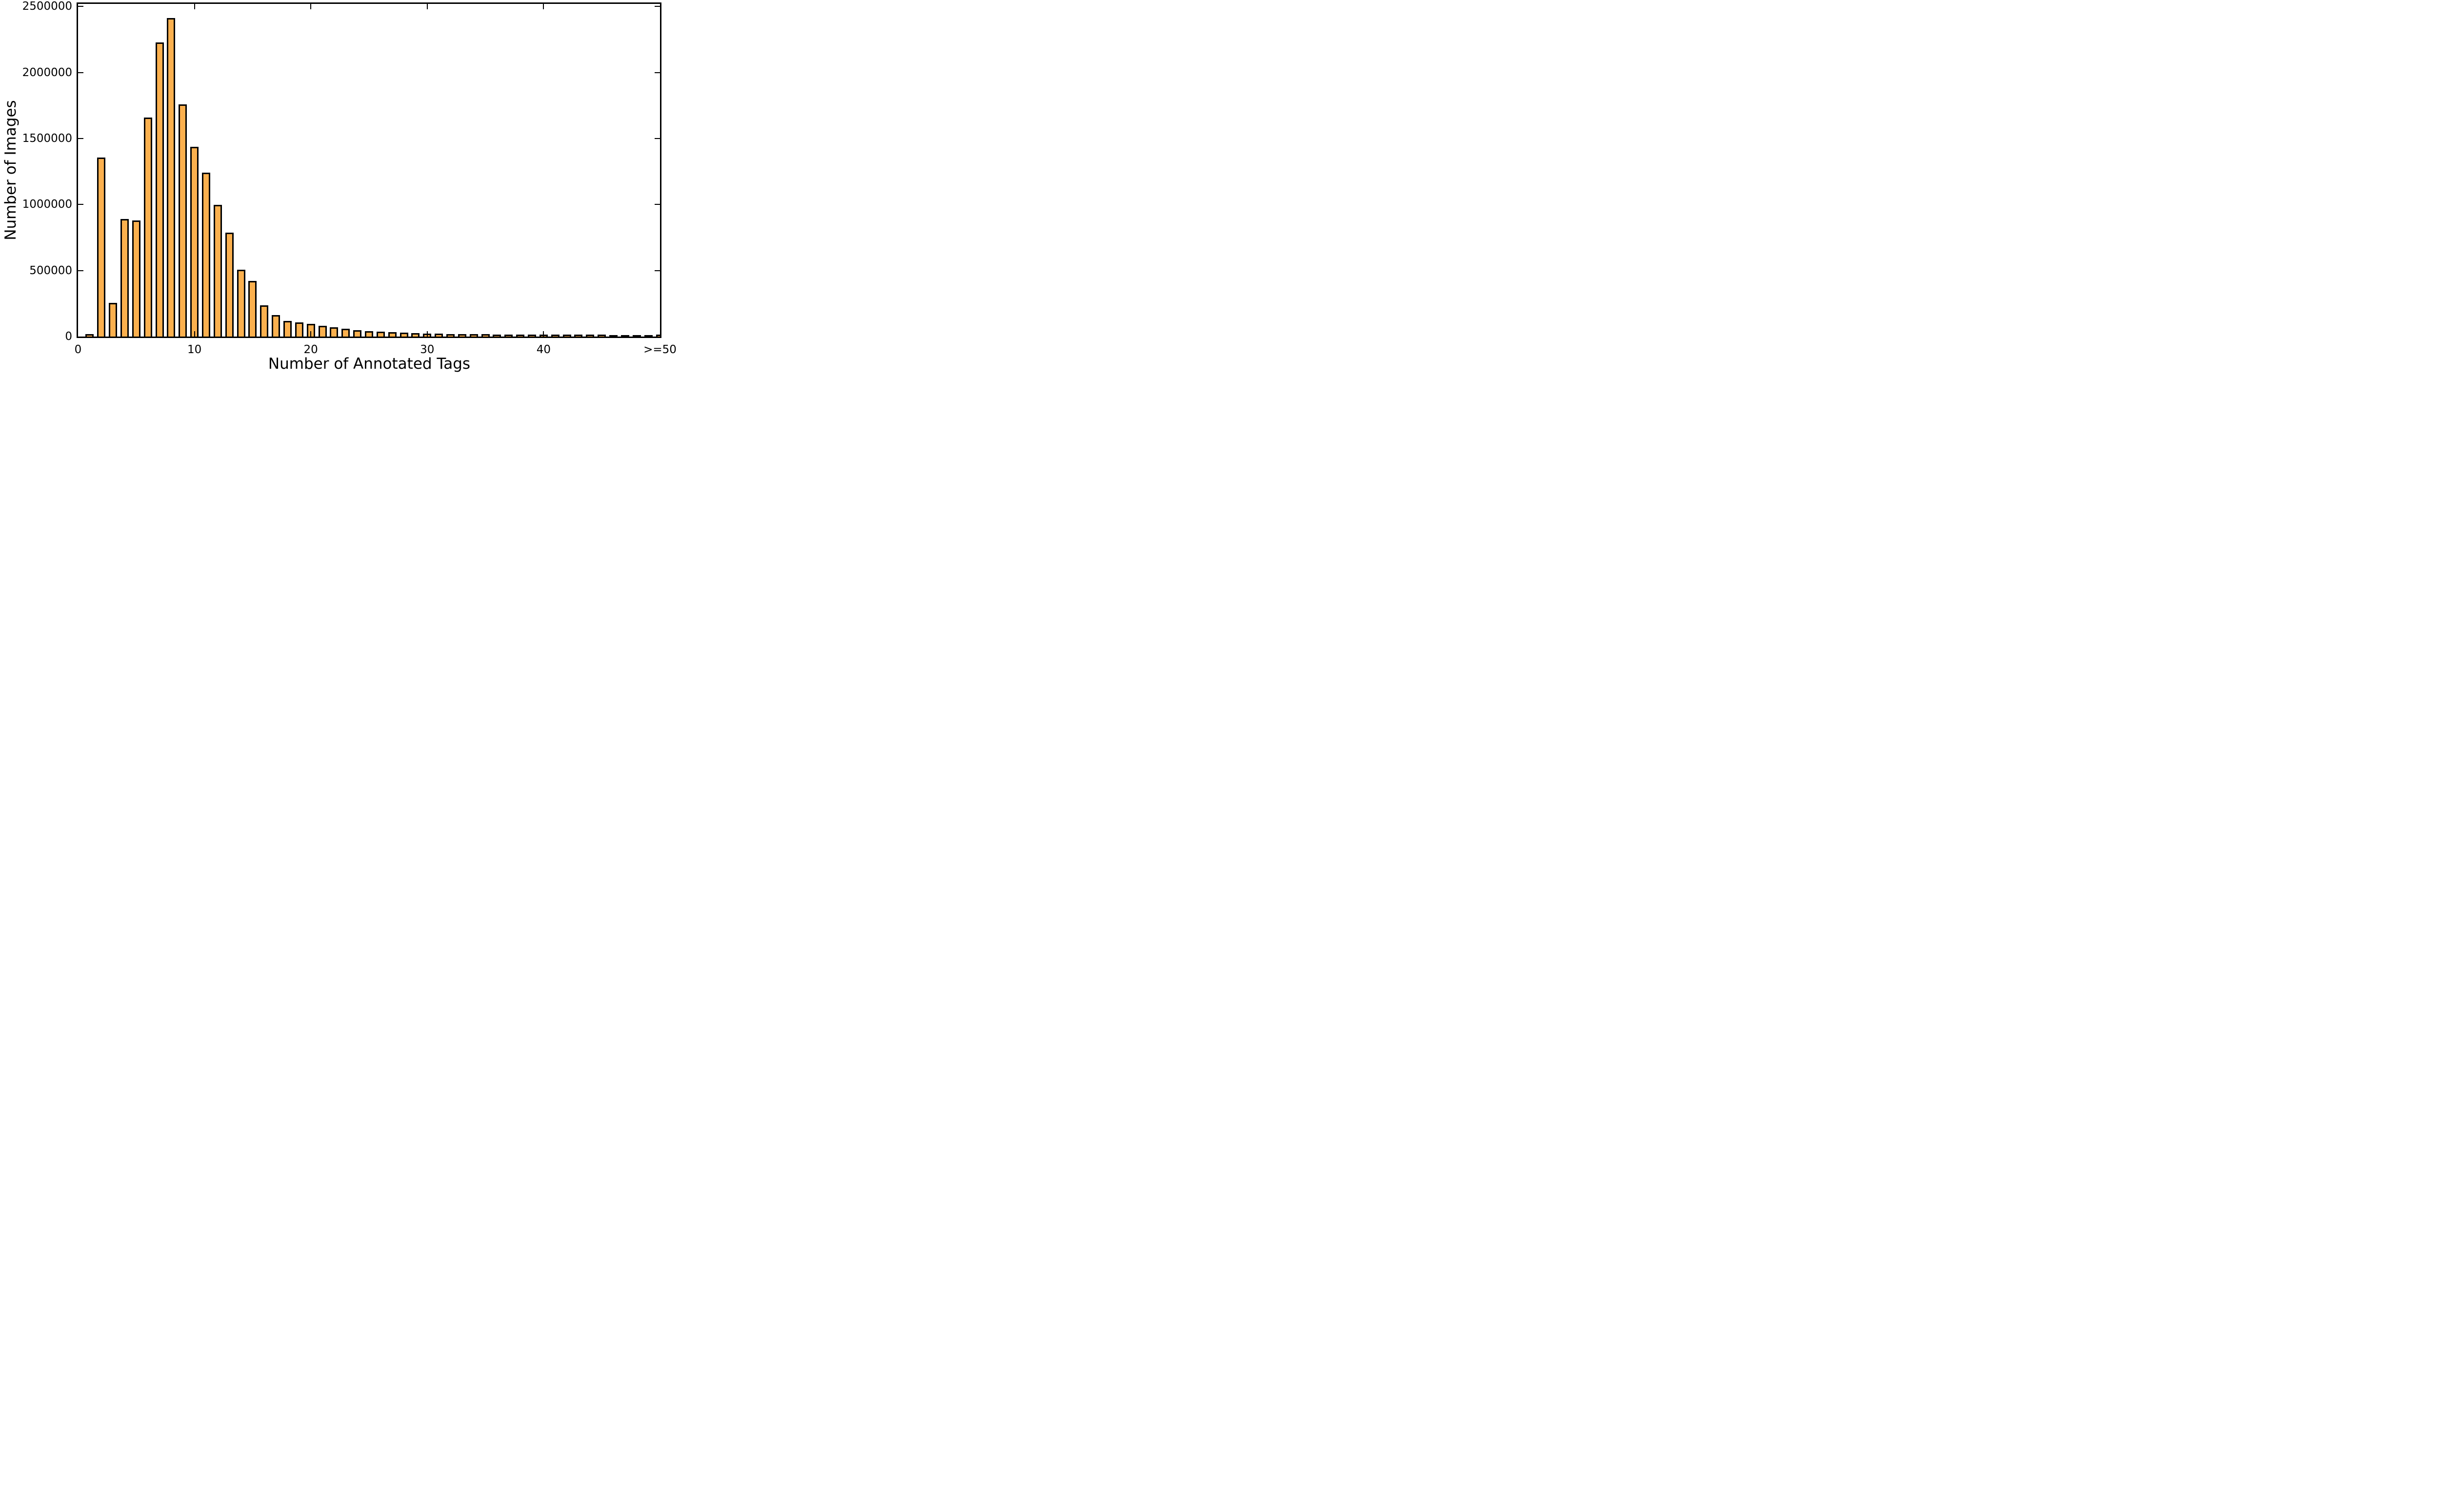 This screenshot has width=2439, height=1512. I want to click on bars-container, so click(369, 170).